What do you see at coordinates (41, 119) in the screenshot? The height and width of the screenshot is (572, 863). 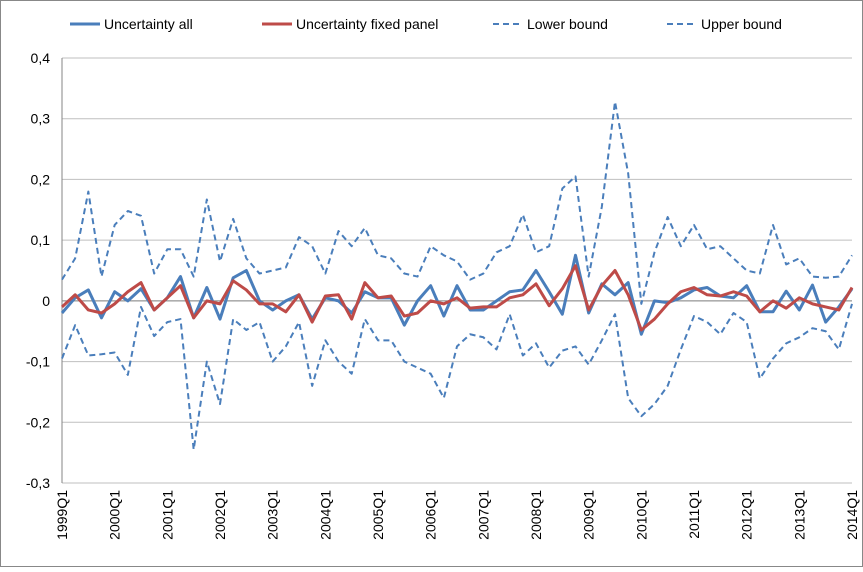 I see `y-tick-label: 0,3` at bounding box center [41, 119].